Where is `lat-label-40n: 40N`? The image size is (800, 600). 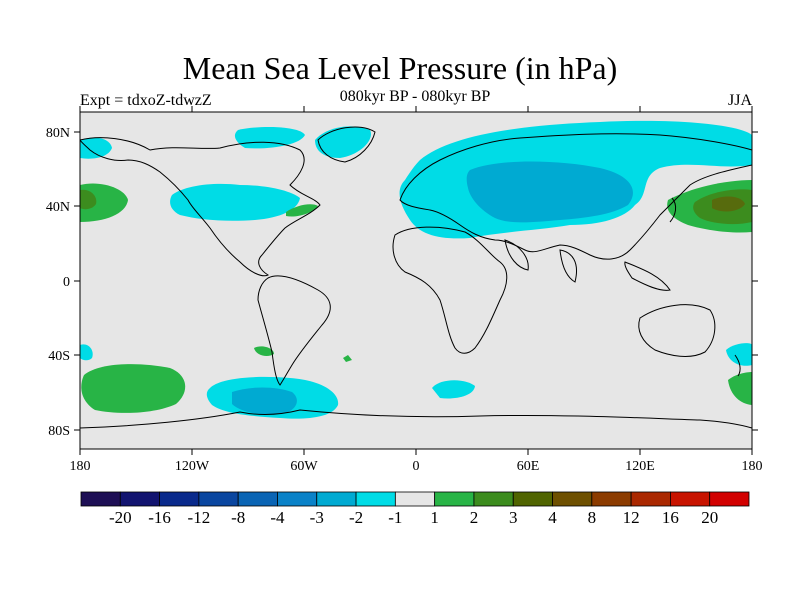
lat-label-40n: 40N is located at coordinates (58, 207).